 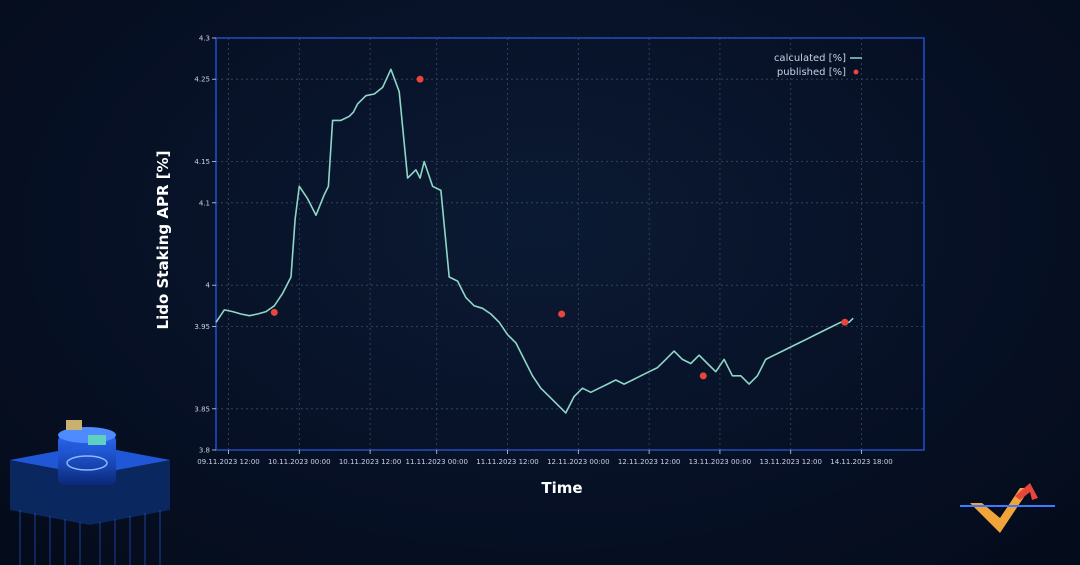 I want to click on legend-label-calculated: calculated [%], so click(x=810, y=58).